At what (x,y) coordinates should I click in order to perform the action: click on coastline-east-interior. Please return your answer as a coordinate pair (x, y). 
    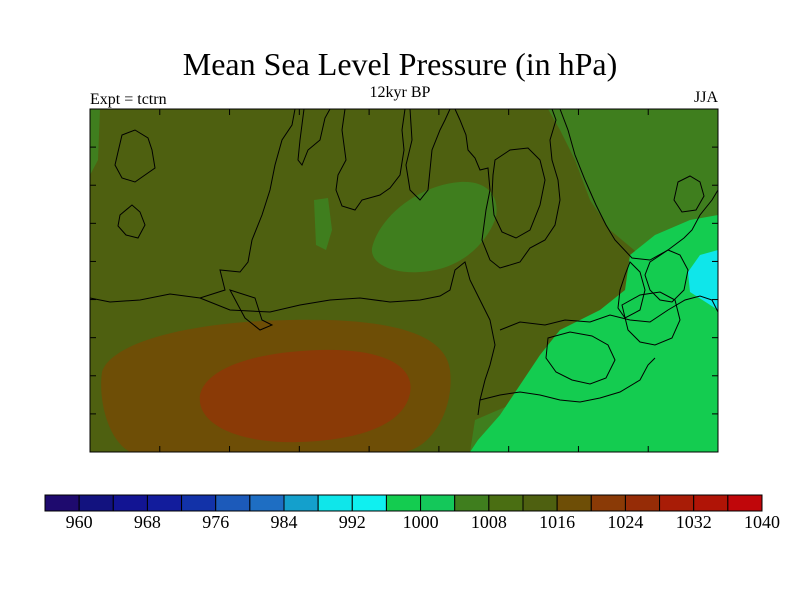
    Looking at the image, I should click on (638, 185).